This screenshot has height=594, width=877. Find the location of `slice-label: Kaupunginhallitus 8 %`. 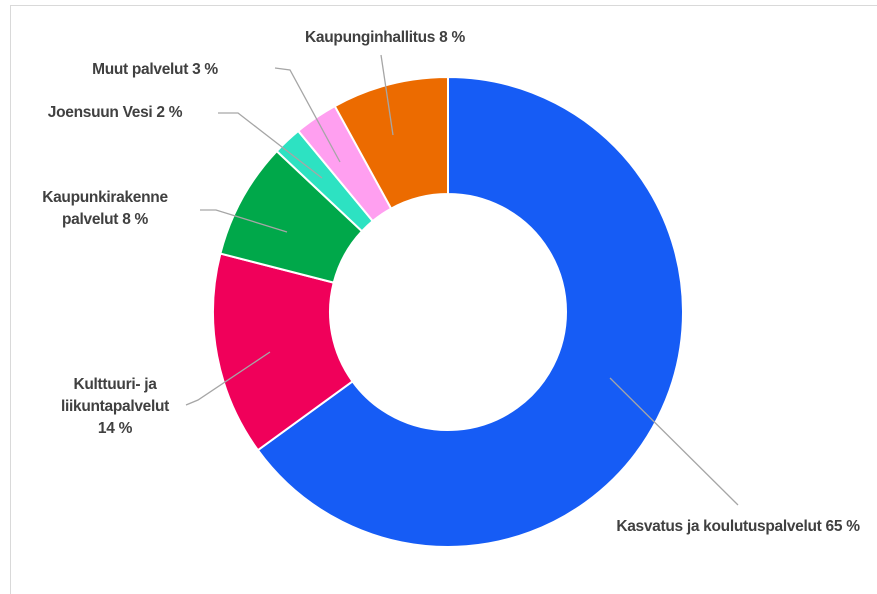

slice-label: Kaupunginhallitus 8 % is located at coordinates (385, 38).